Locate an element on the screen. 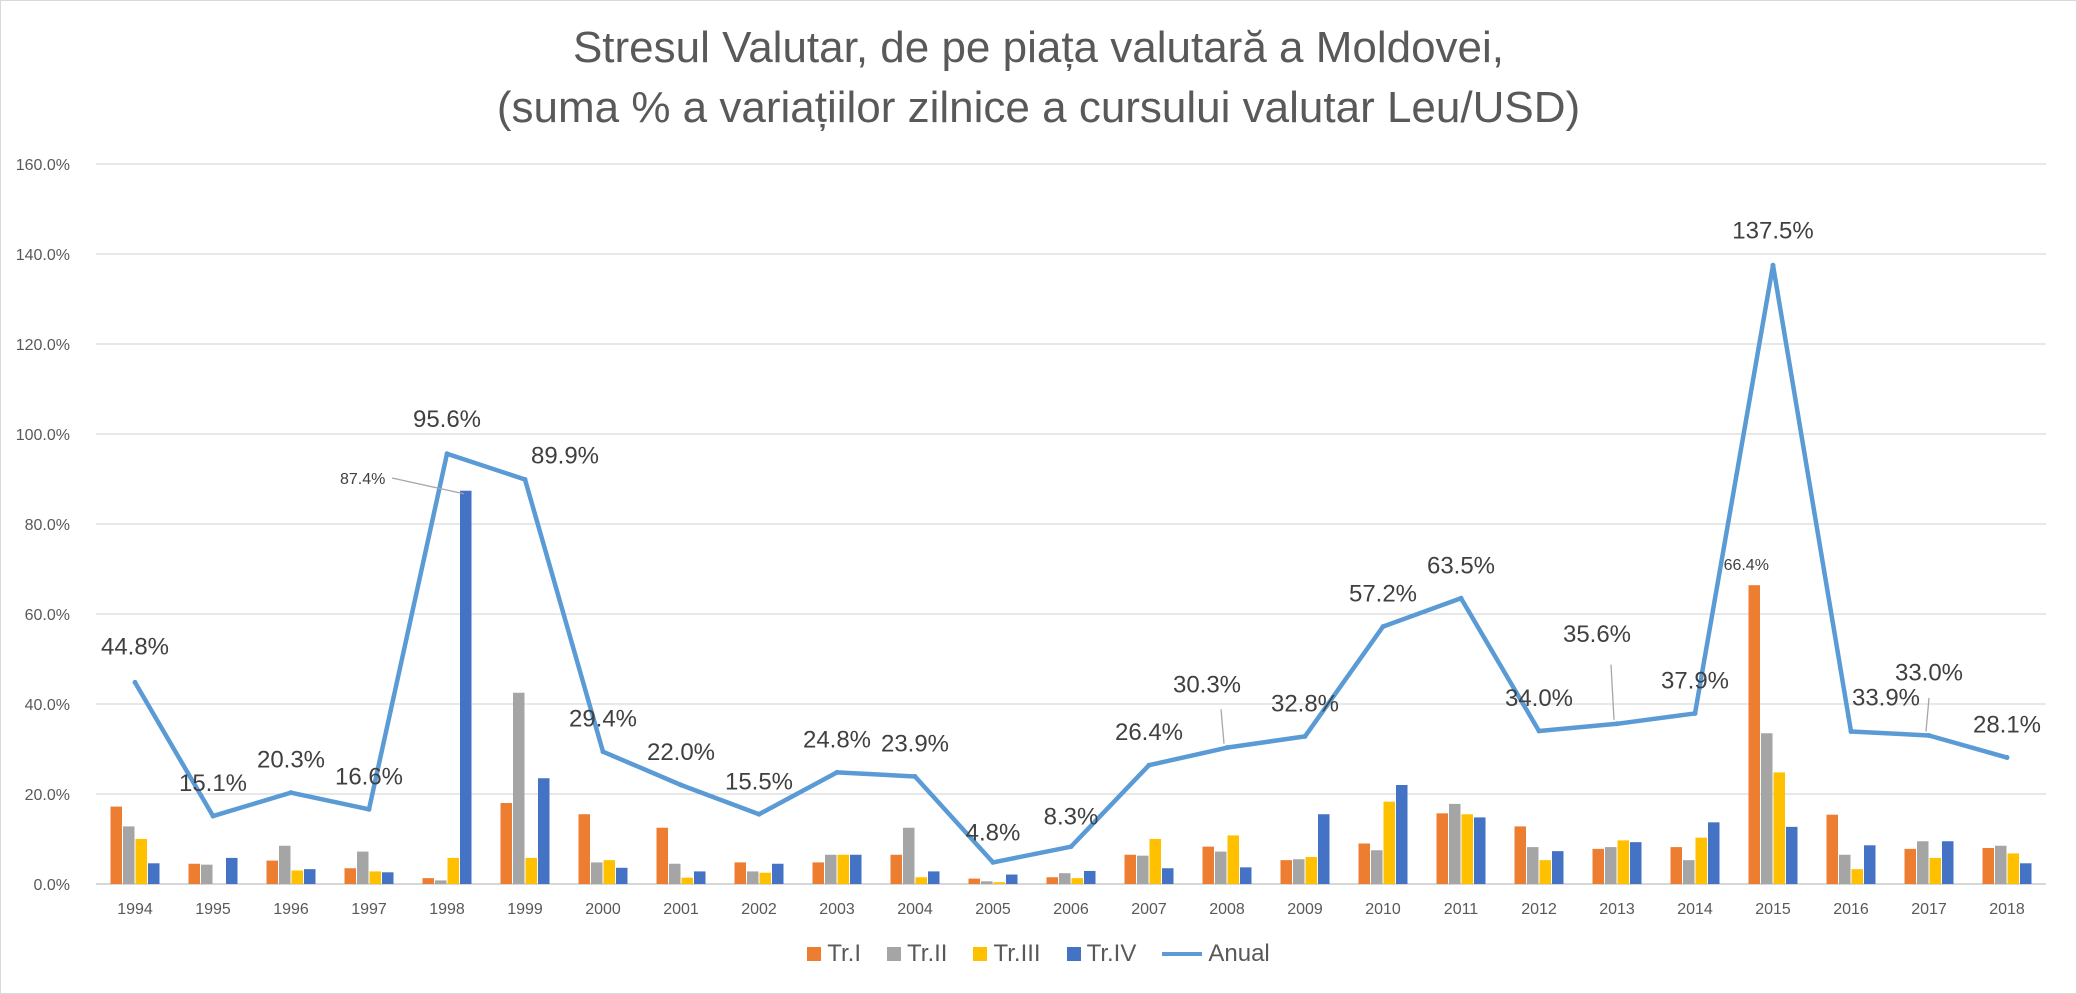  legend-label: Tr.IV is located at coordinates (1111, 953).